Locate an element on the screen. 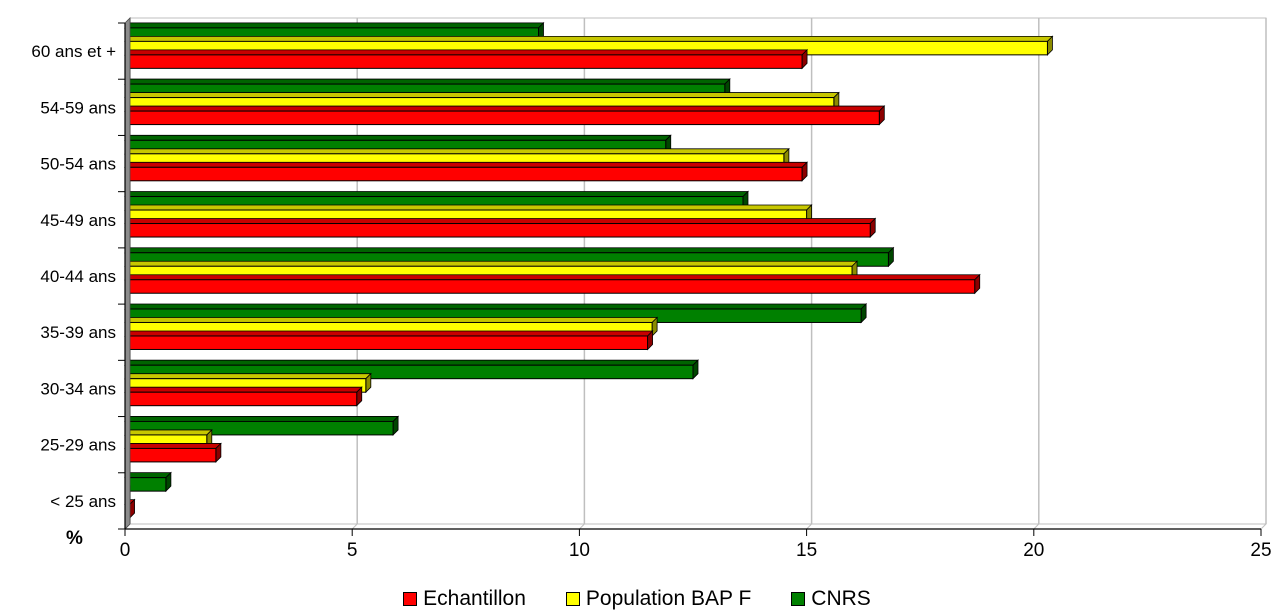 Image resolution: width=1274 pixels, height=613 pixels. side-wall is located at coordinates (127, 273).